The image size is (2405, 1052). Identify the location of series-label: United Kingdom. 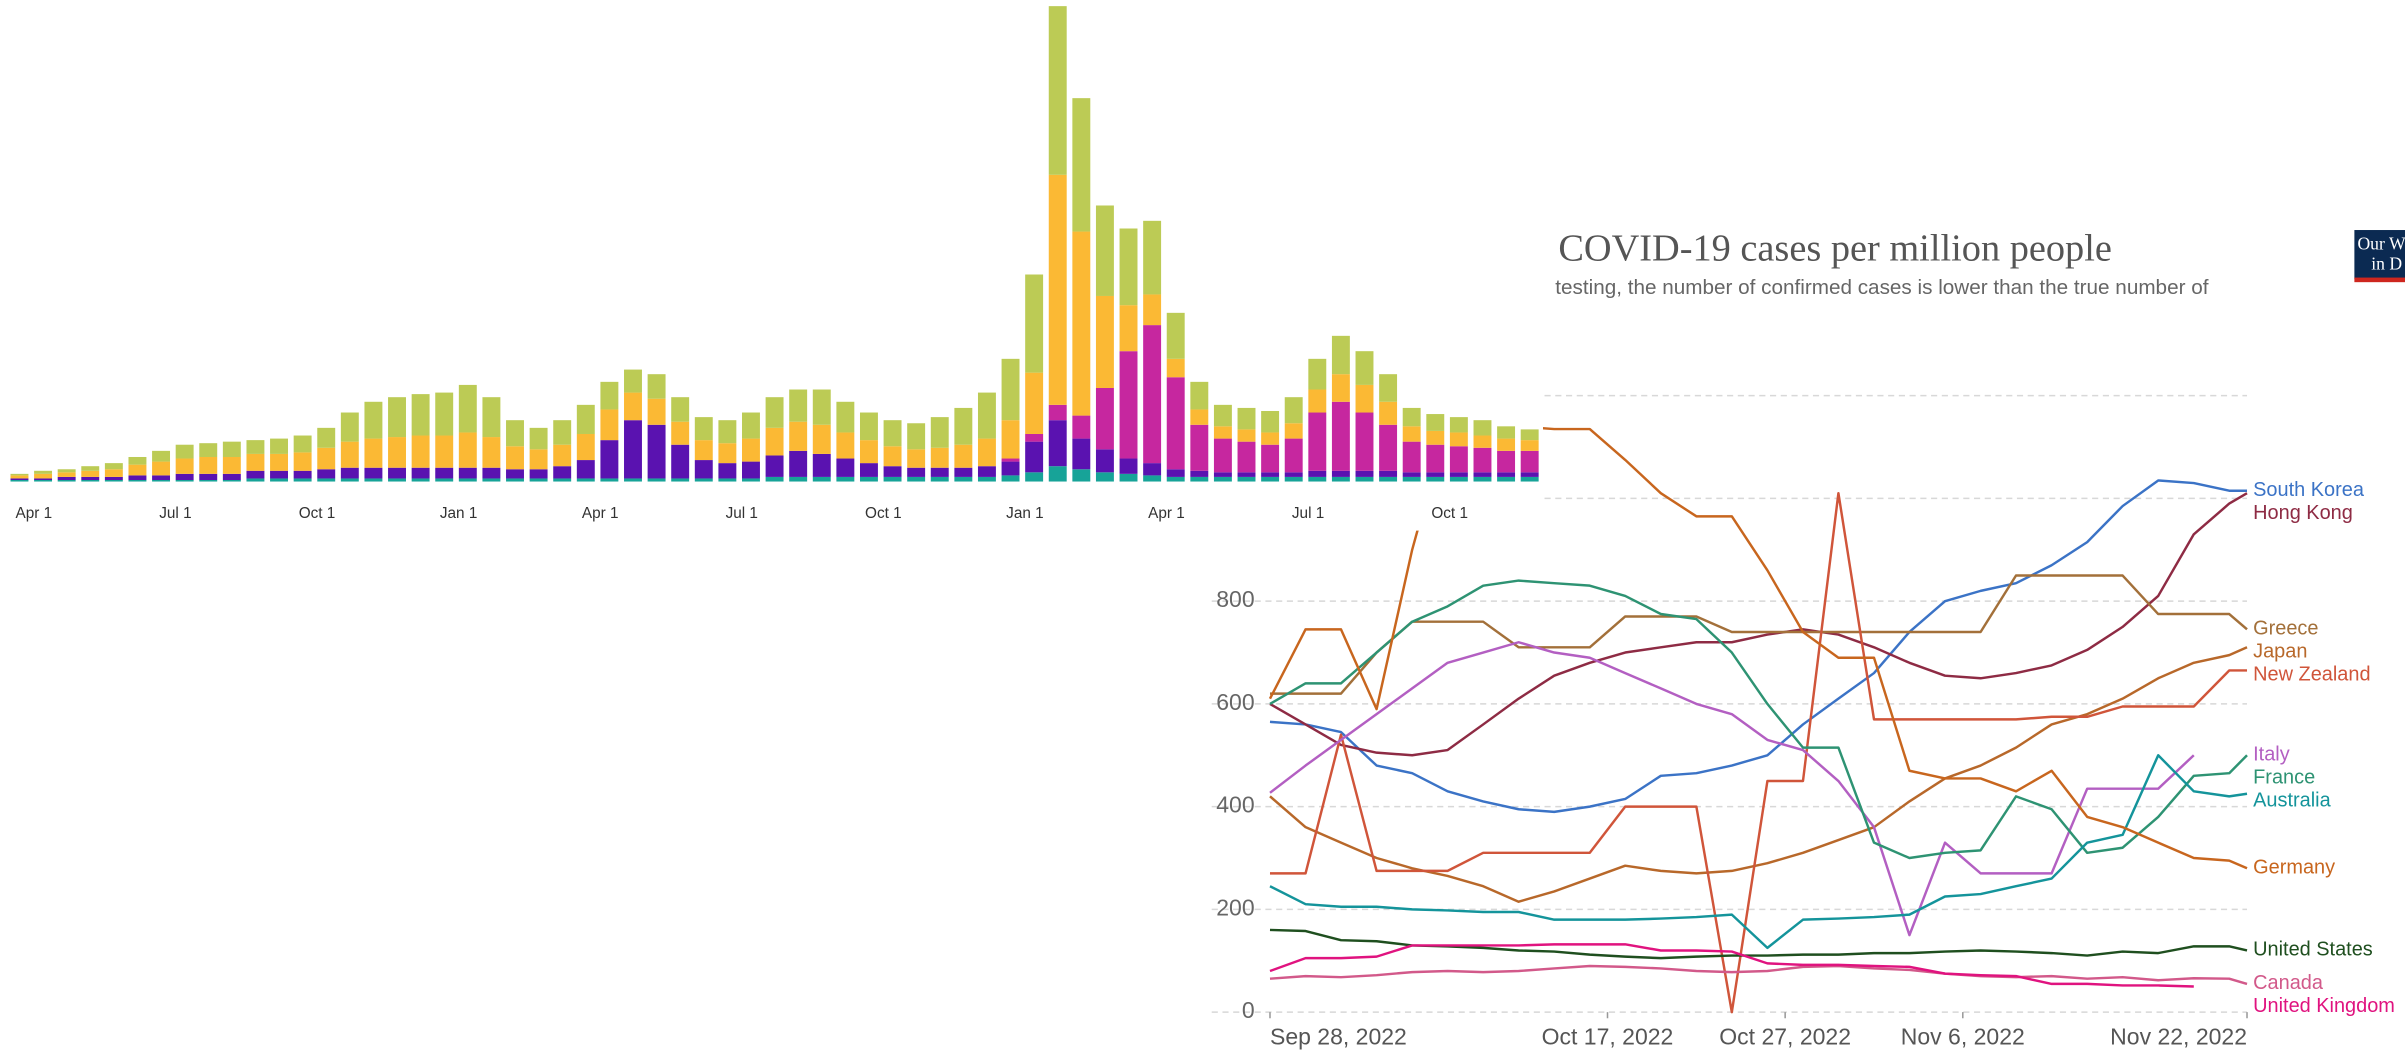
(2324, 1006).